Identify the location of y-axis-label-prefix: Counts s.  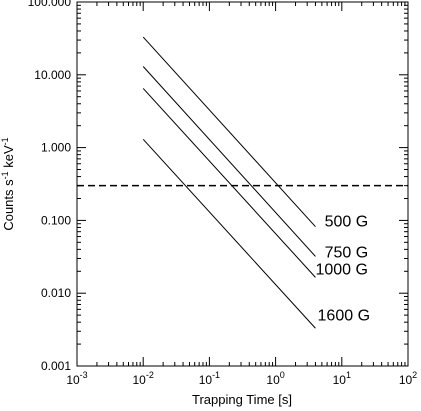
(8, 205).